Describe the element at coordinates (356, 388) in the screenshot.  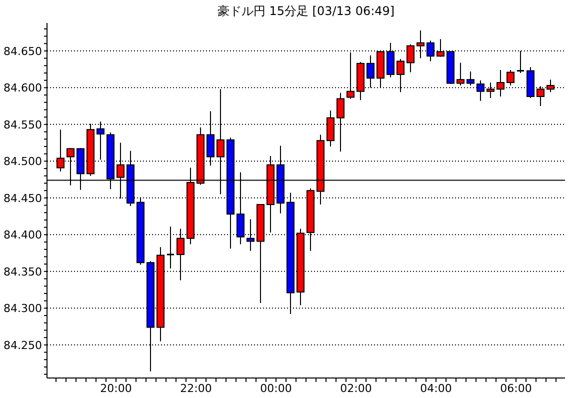
I see `x-tick-label: 02:00` at that location.